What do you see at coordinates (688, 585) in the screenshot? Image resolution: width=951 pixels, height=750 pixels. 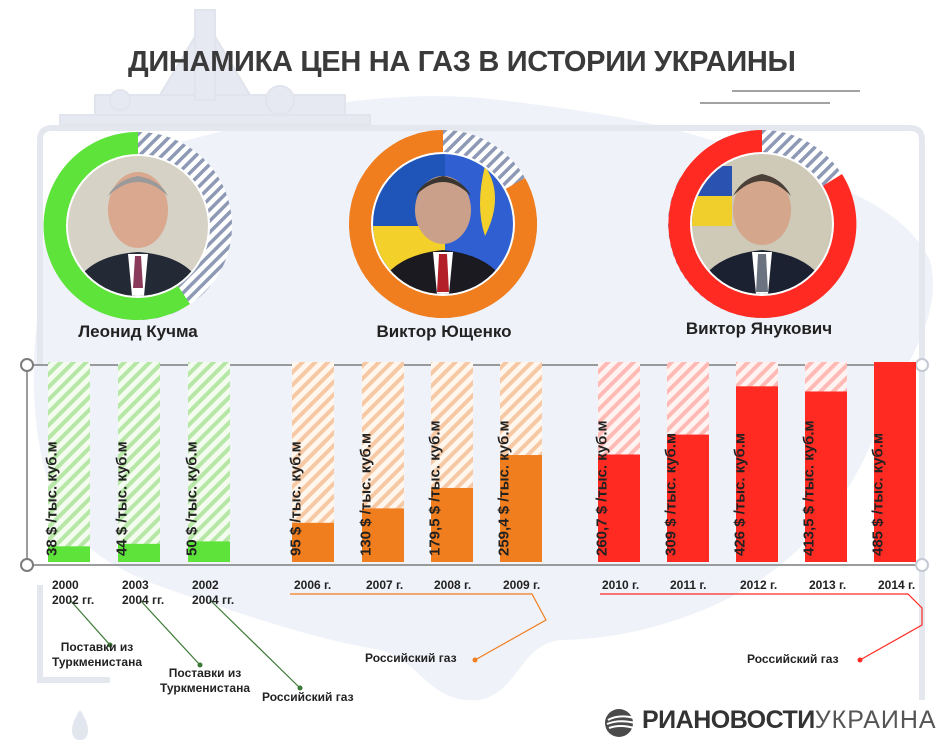 I see `year-label-9: 2011 г.` at bounding box center [688, 585].